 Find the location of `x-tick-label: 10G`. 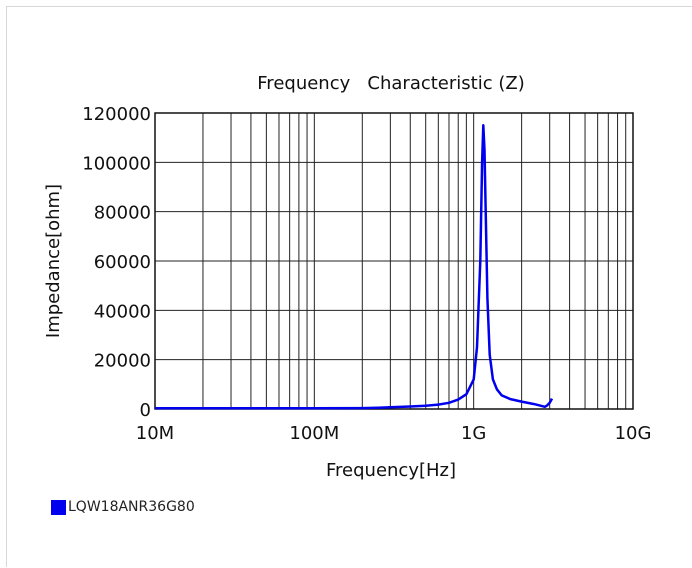

x-tick-label: 10G is located at coordinates (633, 433).